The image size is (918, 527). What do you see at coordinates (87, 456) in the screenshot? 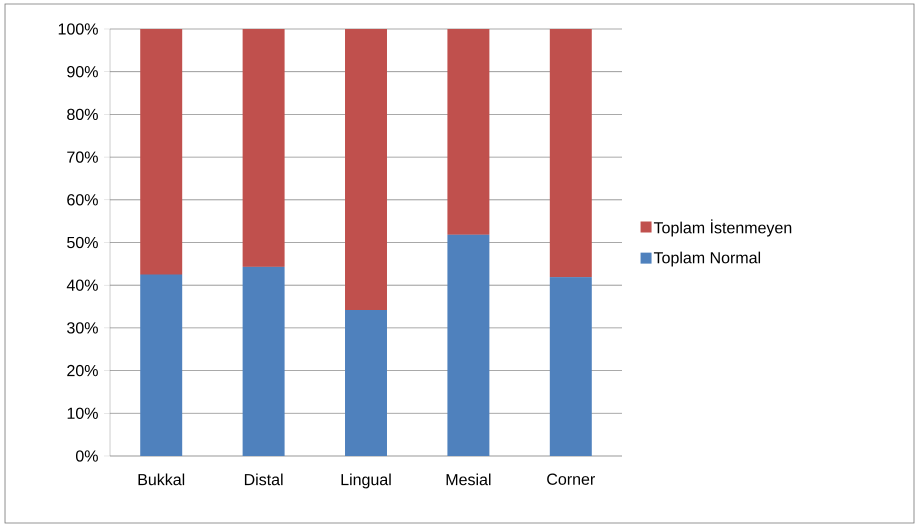
I see `y-tick-label: 0%` at bounding box center [87, 456].